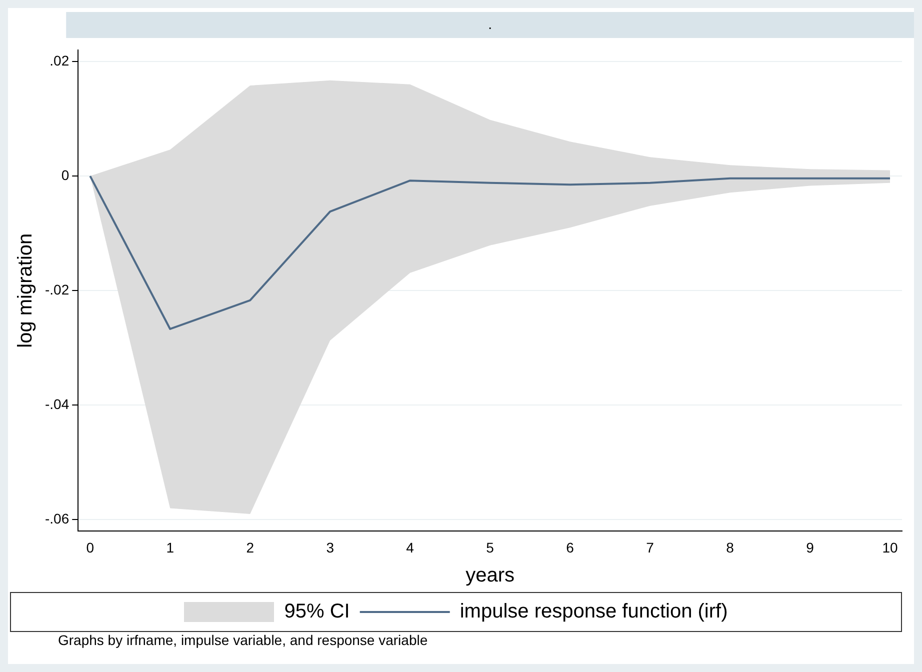 This screenshot has width=922, height=672. Describe the element at coordinates (57, 518) in the screenshot. I see `y-tick-label: -.06` at that location.